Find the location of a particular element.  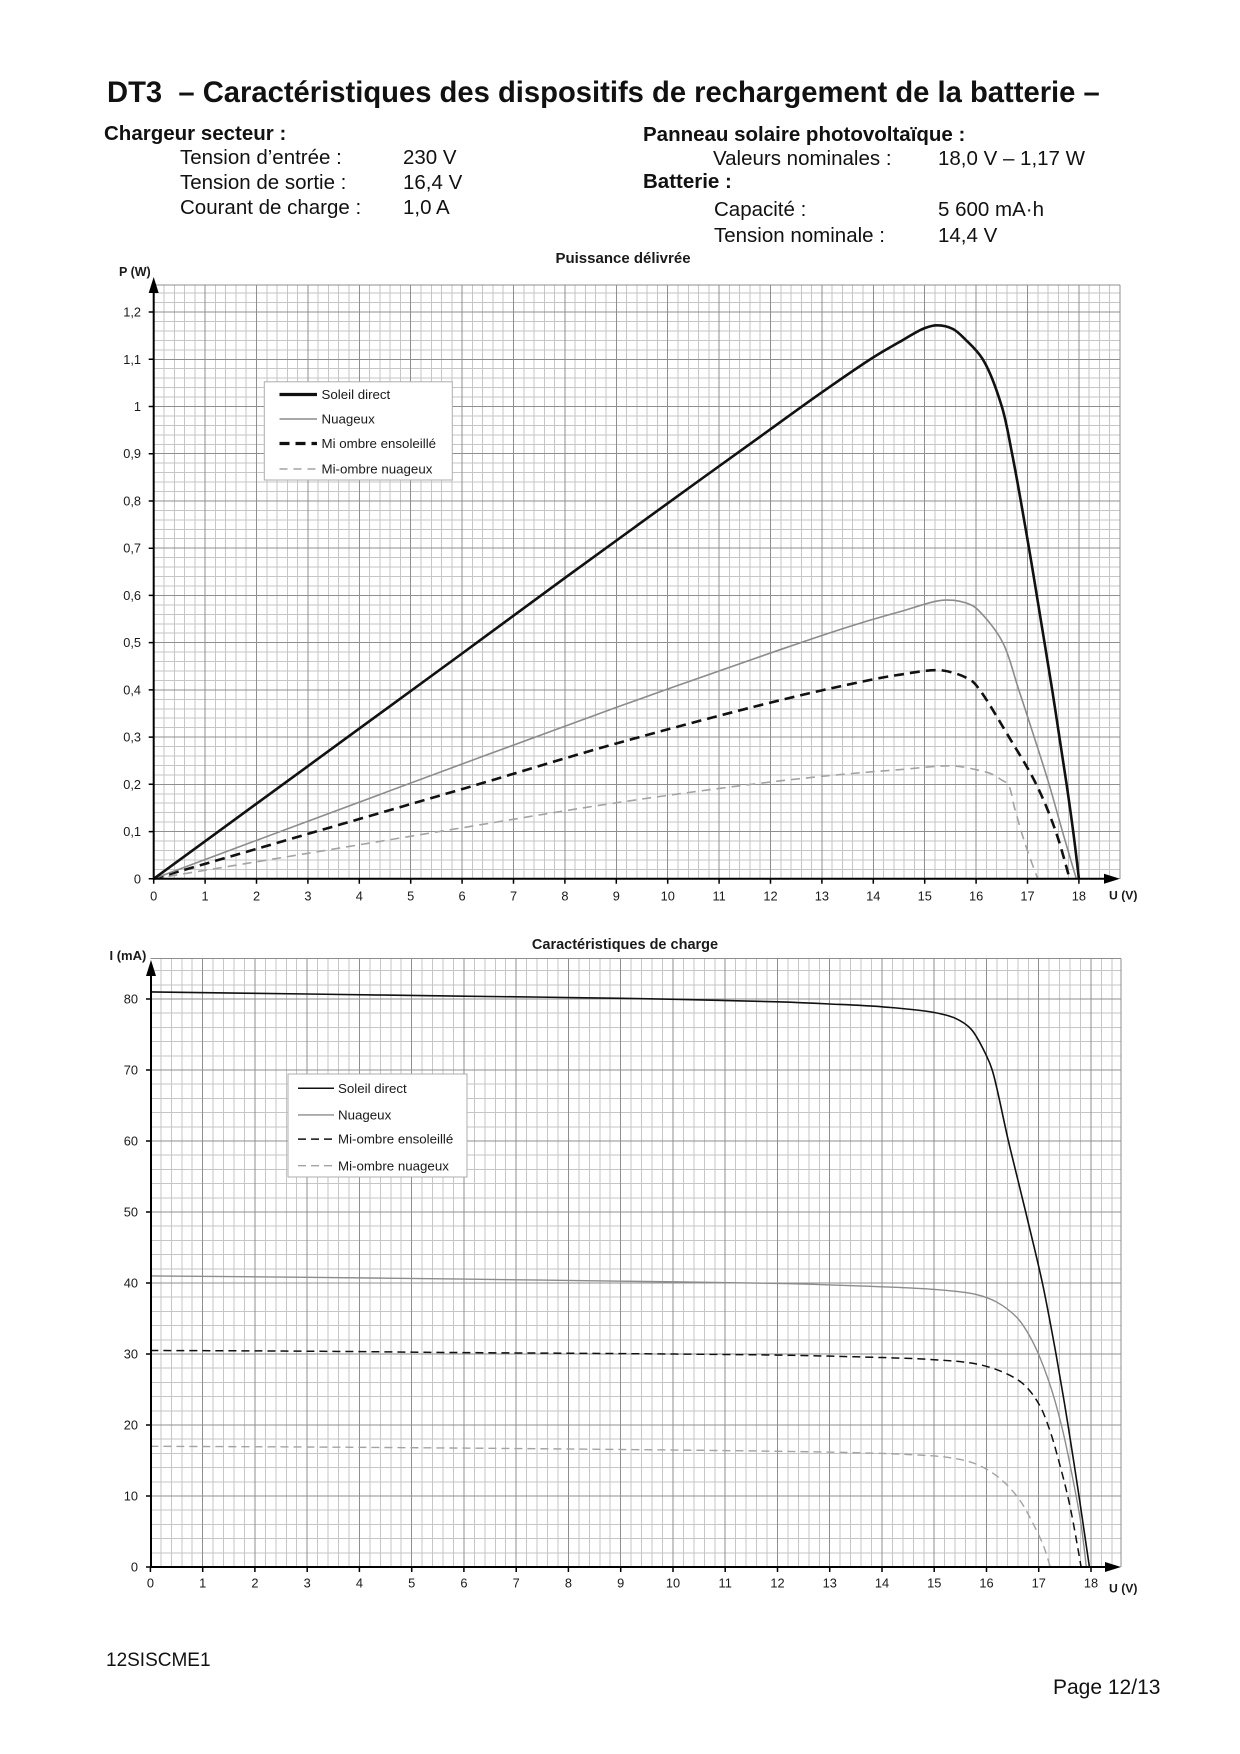

svg-text: 0,9 is located at coordinates (132, 453).